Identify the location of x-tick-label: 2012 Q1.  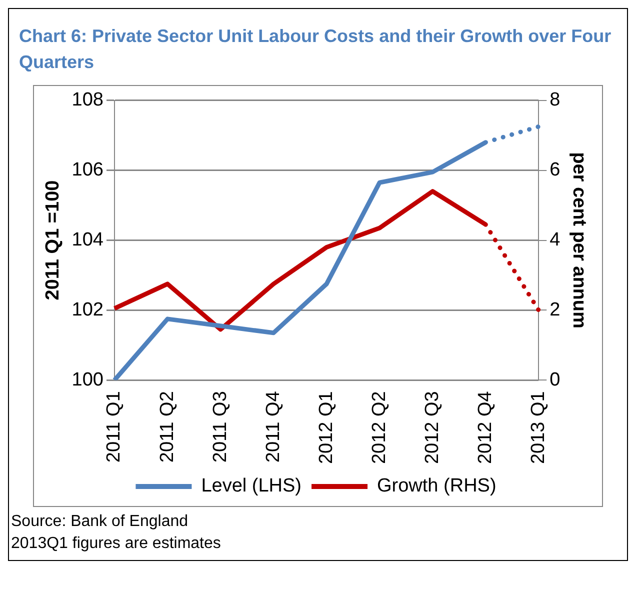
(326, 427).